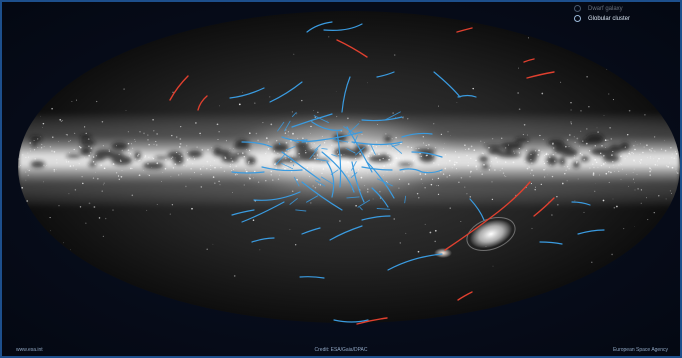 The image size is (682, 358). I want to click on legend-item-label: Dwarf galaxy, so click(605, 9).